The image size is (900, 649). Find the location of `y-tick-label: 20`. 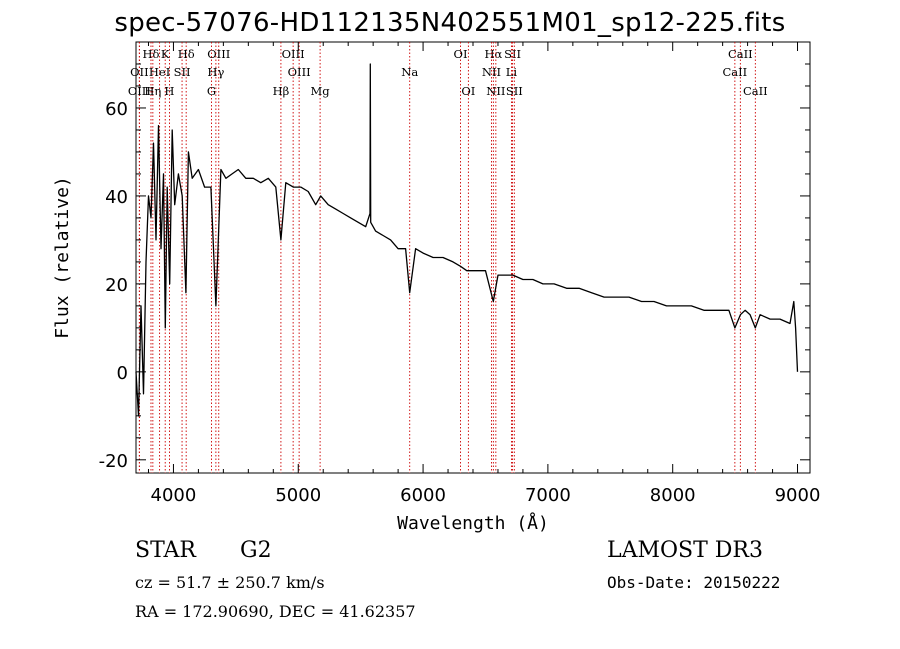

y-tick-label: 20 is located at coordinates (116, 285).